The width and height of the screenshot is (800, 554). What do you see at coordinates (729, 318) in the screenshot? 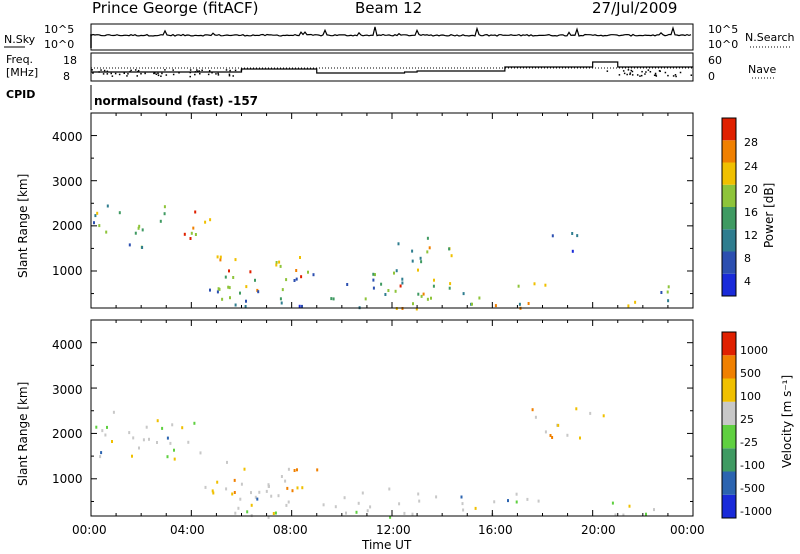
I see `colorbars` at bounding box center [729, 318].